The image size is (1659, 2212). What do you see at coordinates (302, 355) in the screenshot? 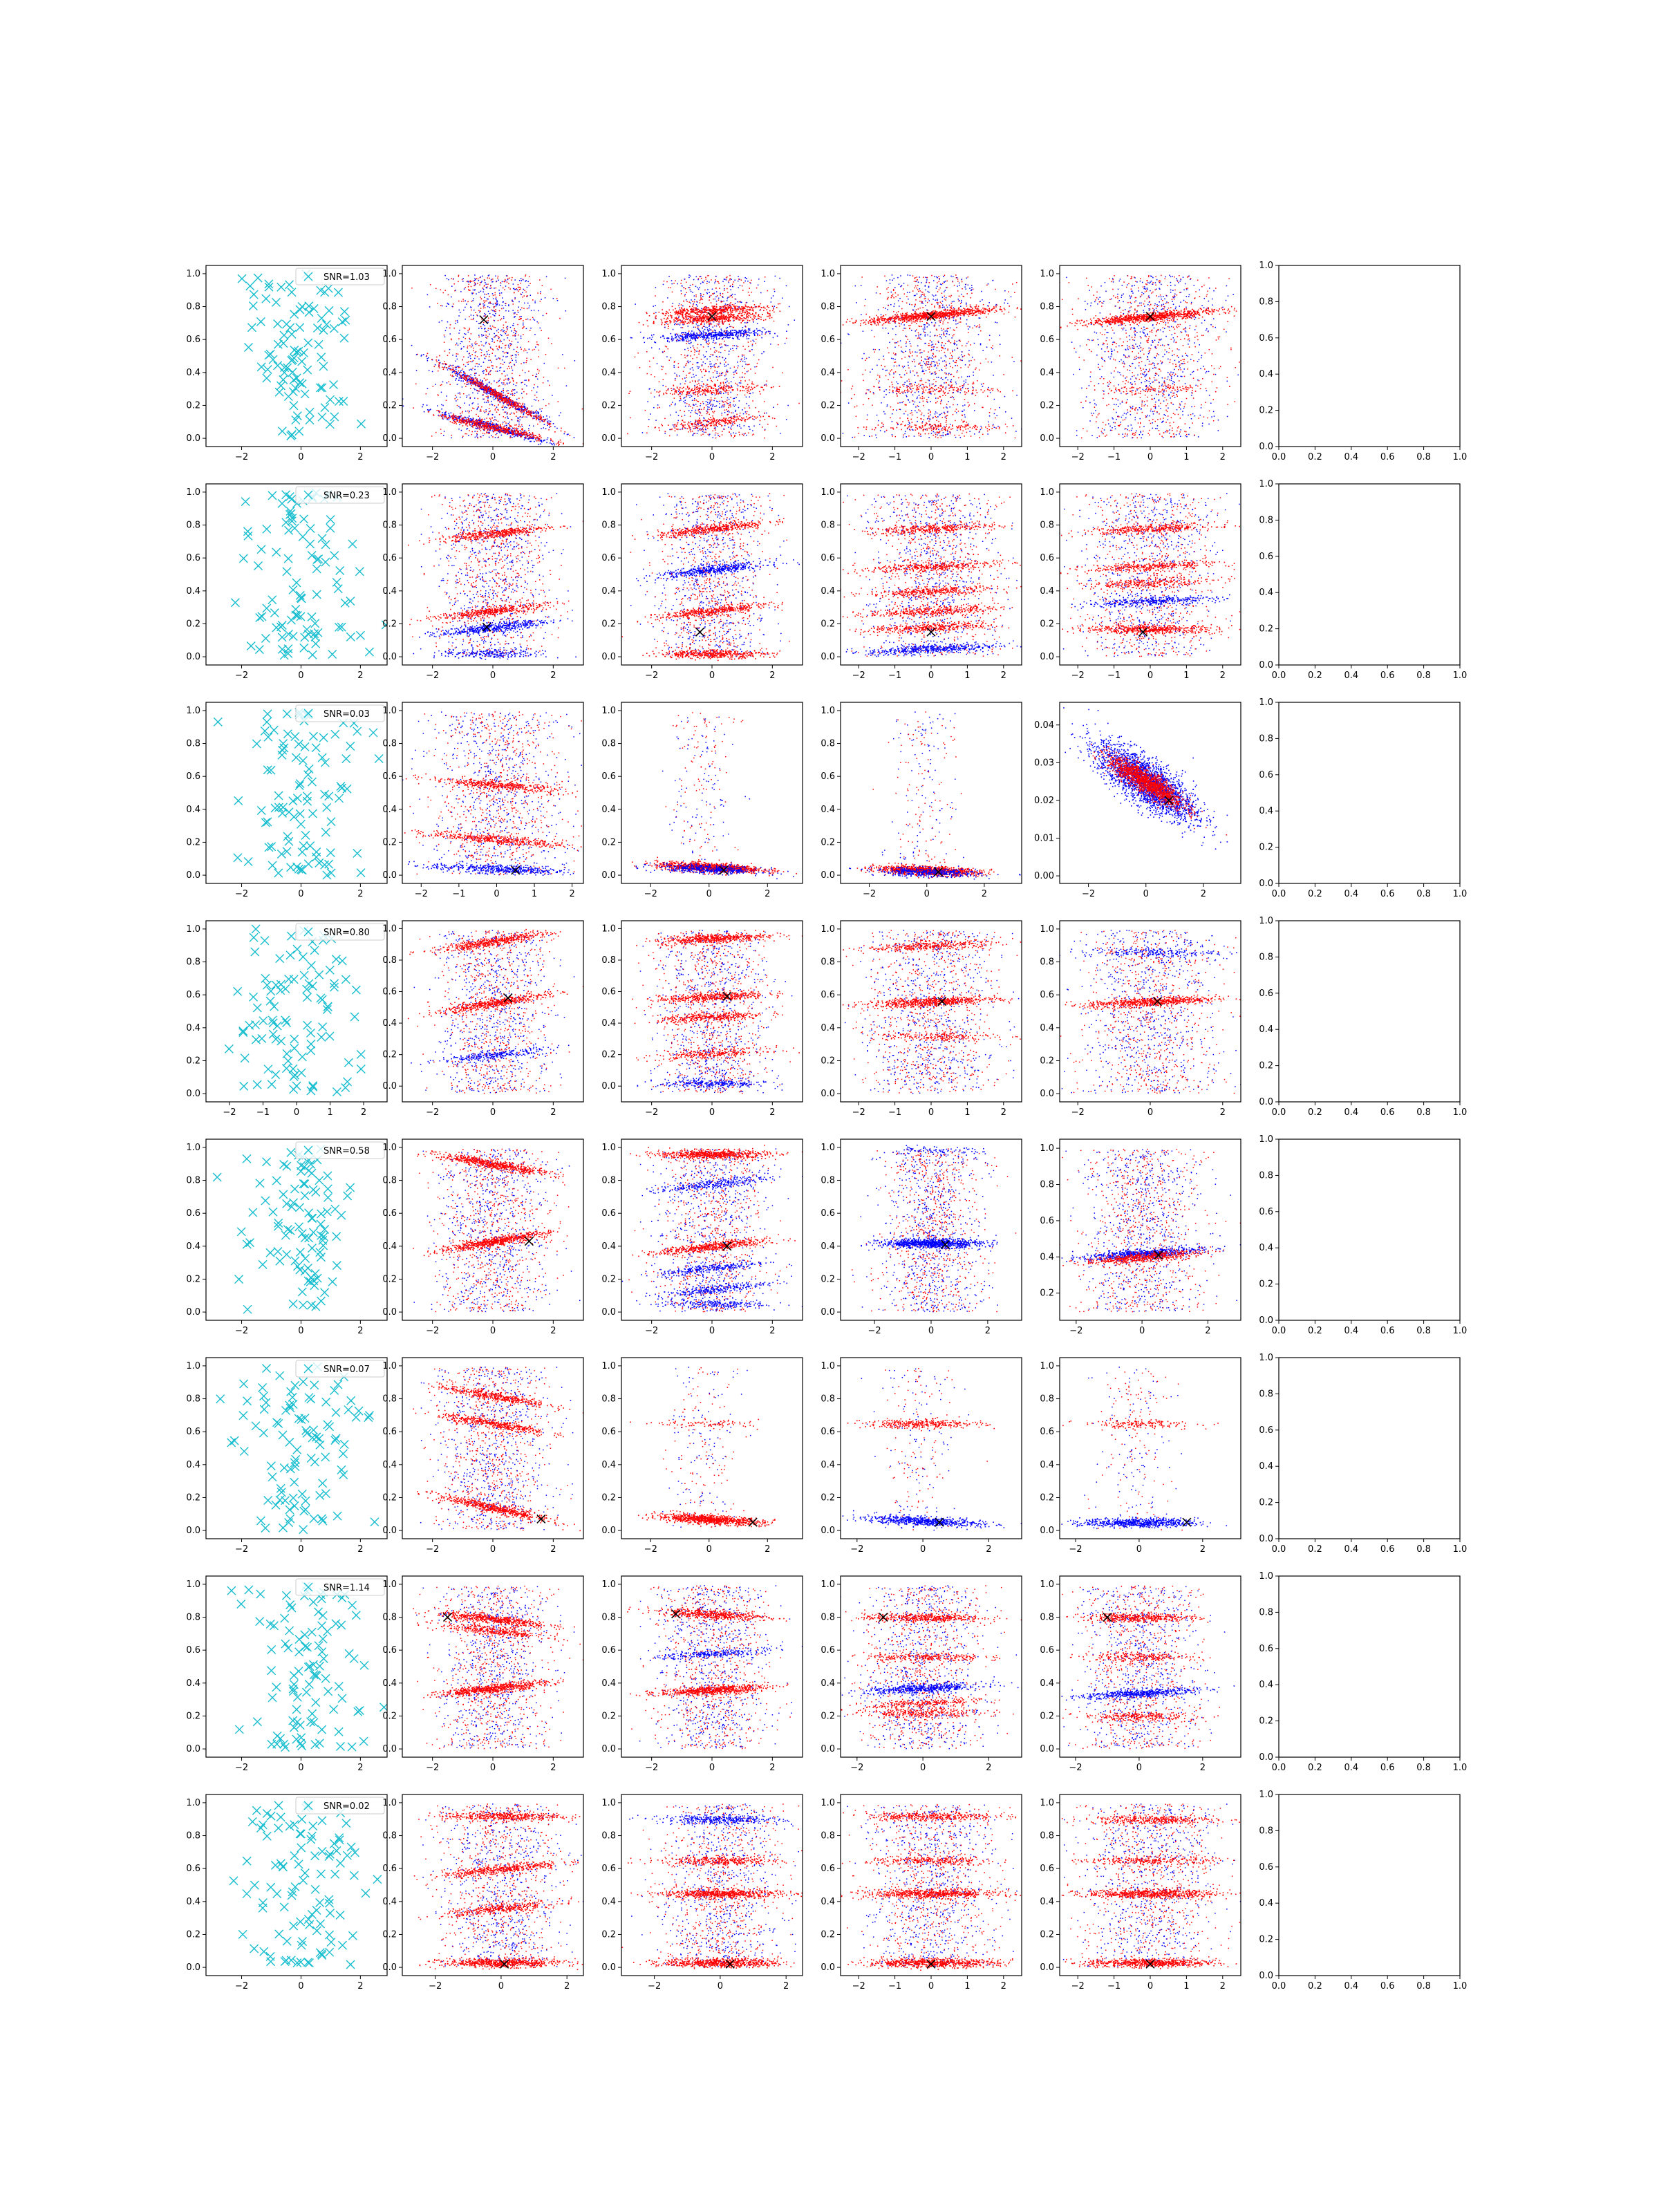
I see `plot-area` at bounding box center [302, 355].